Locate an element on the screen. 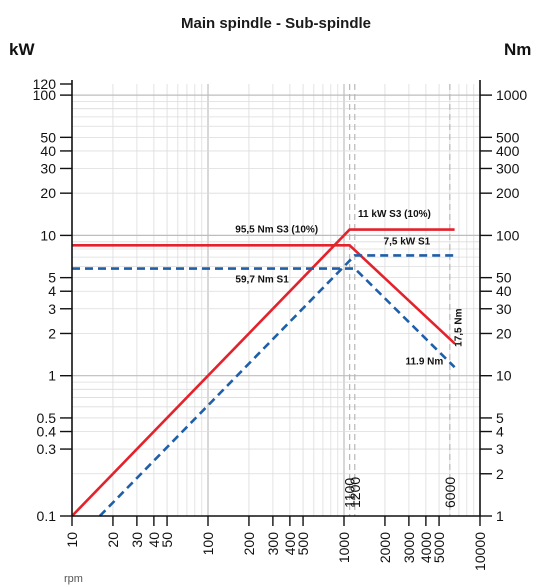 The width and height of the screenshot is (548, 587). x-tick-label: 400 is located at coordinates (290, 544).